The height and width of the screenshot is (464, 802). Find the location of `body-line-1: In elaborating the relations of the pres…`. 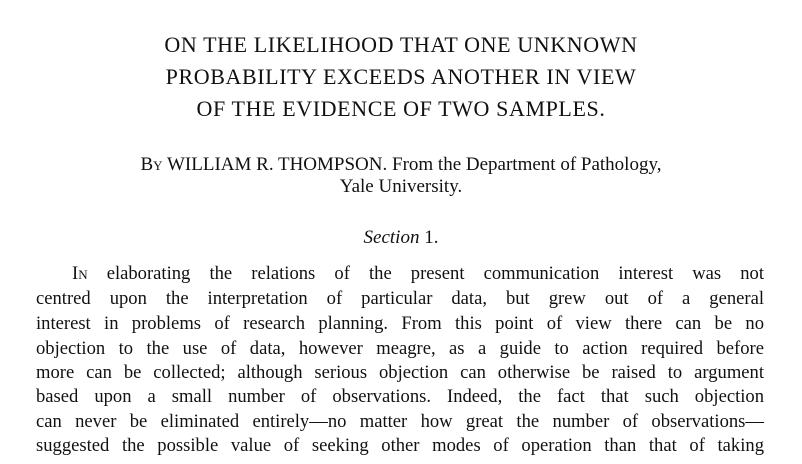

body-line-1: In elaborating the relations of the pres… is located at coordinates (418, 273).